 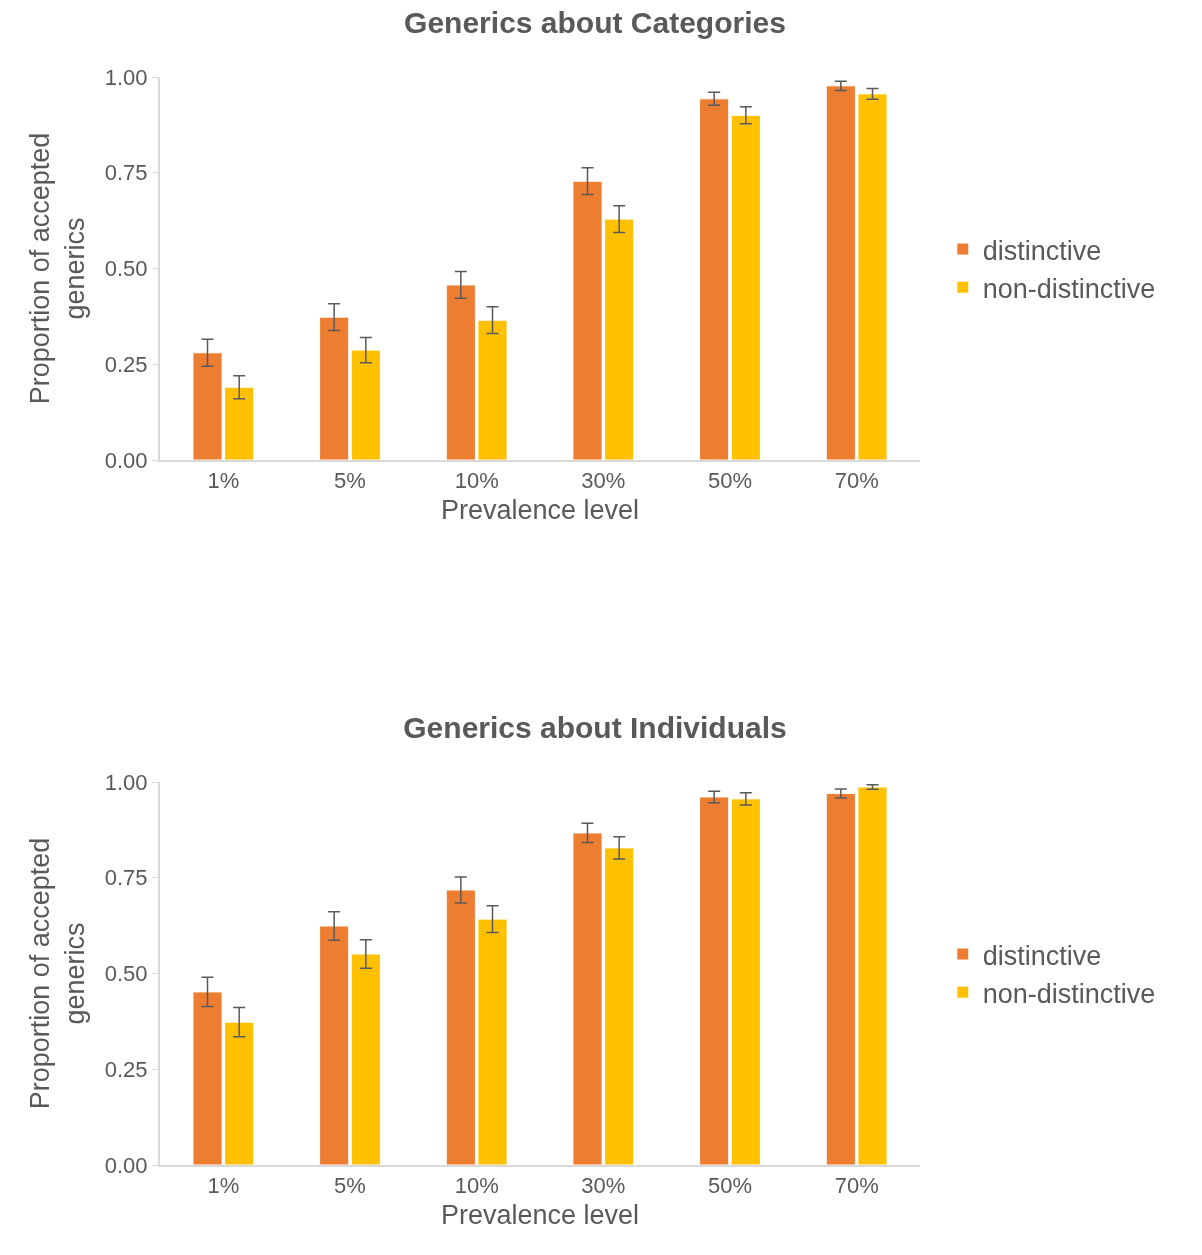 What do you see at coordinates (595, 727) in the screenshot?
I see `chart-title: Generics about Individuals` at bounding box center [595, 727].